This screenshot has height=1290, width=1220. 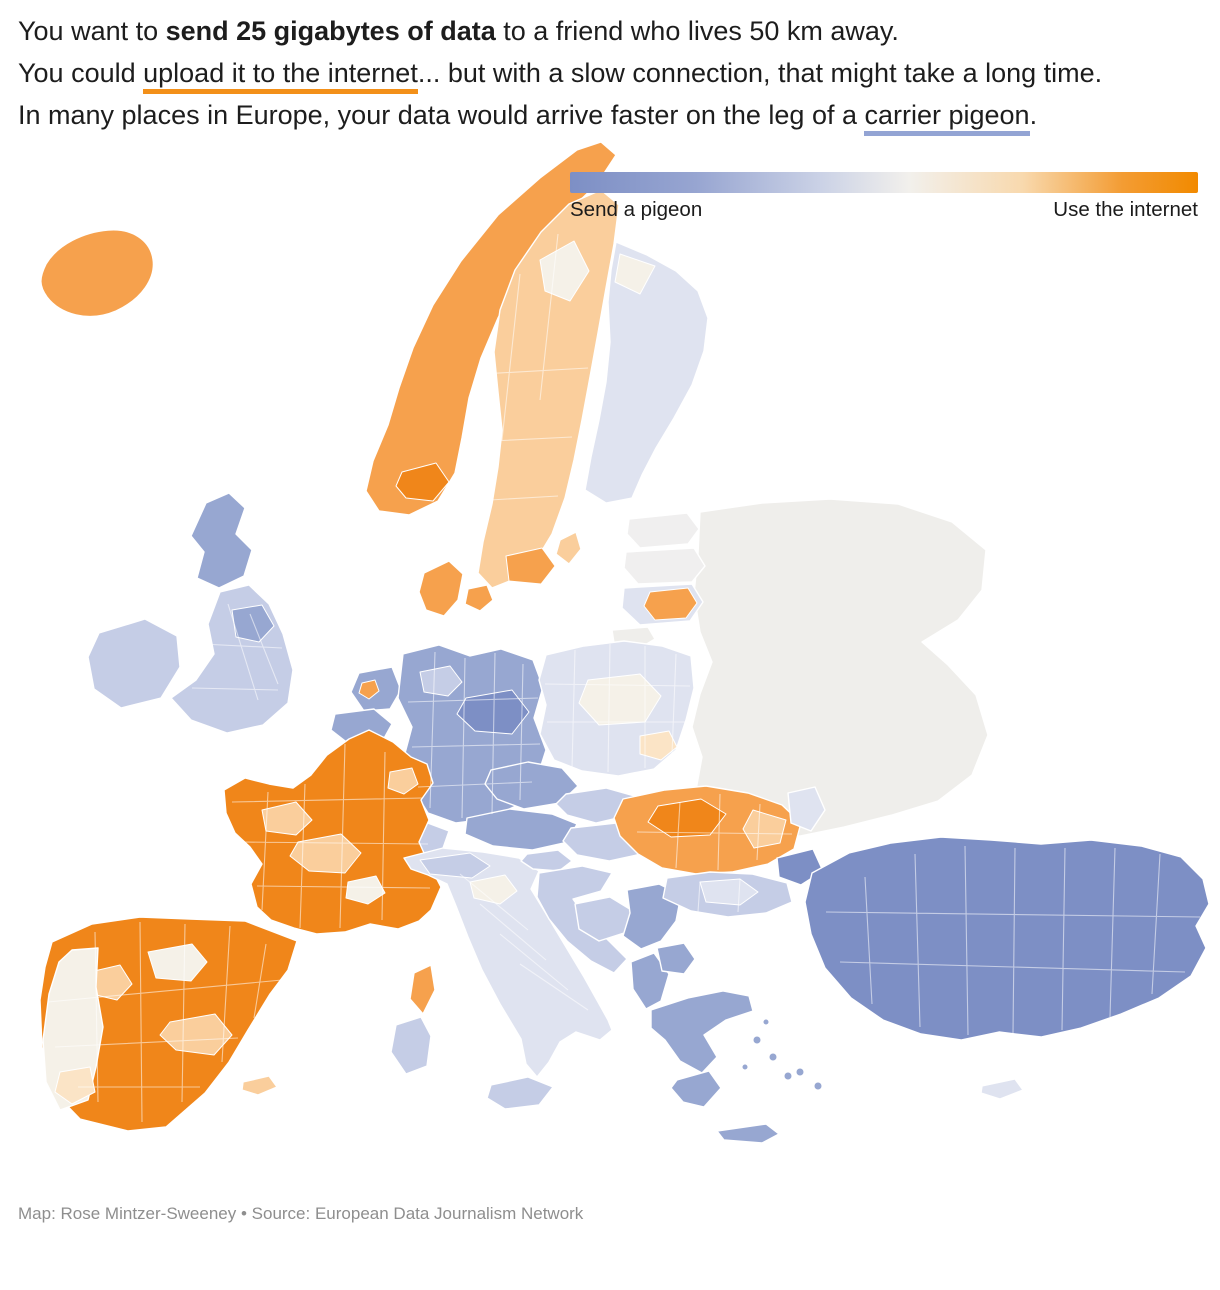 I want to click on legend-label-pigeon: Send a pigeon, so click(x=636, y=209).